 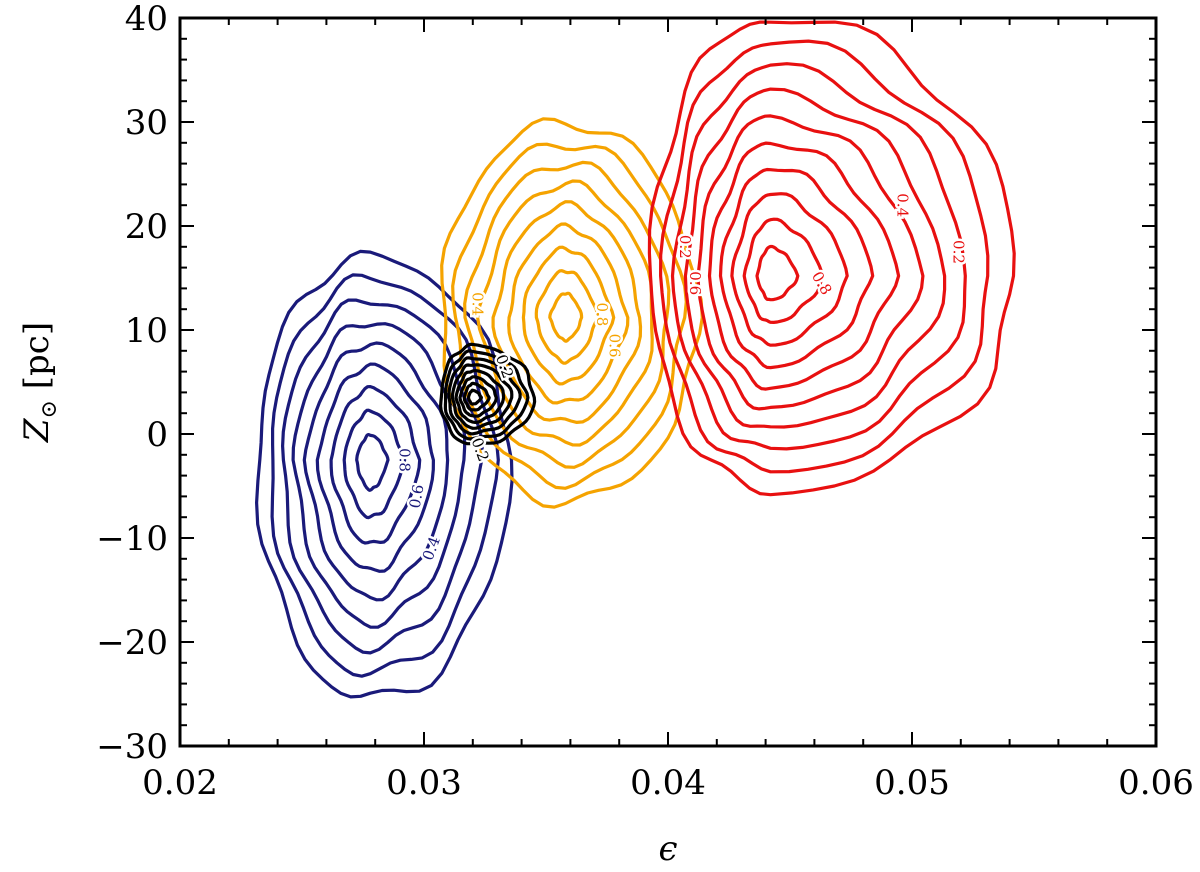 What do you see at coordinates (146, 227) in the screenshot?
I see `y-tick-label: 20` at bounding box center [146, 227].